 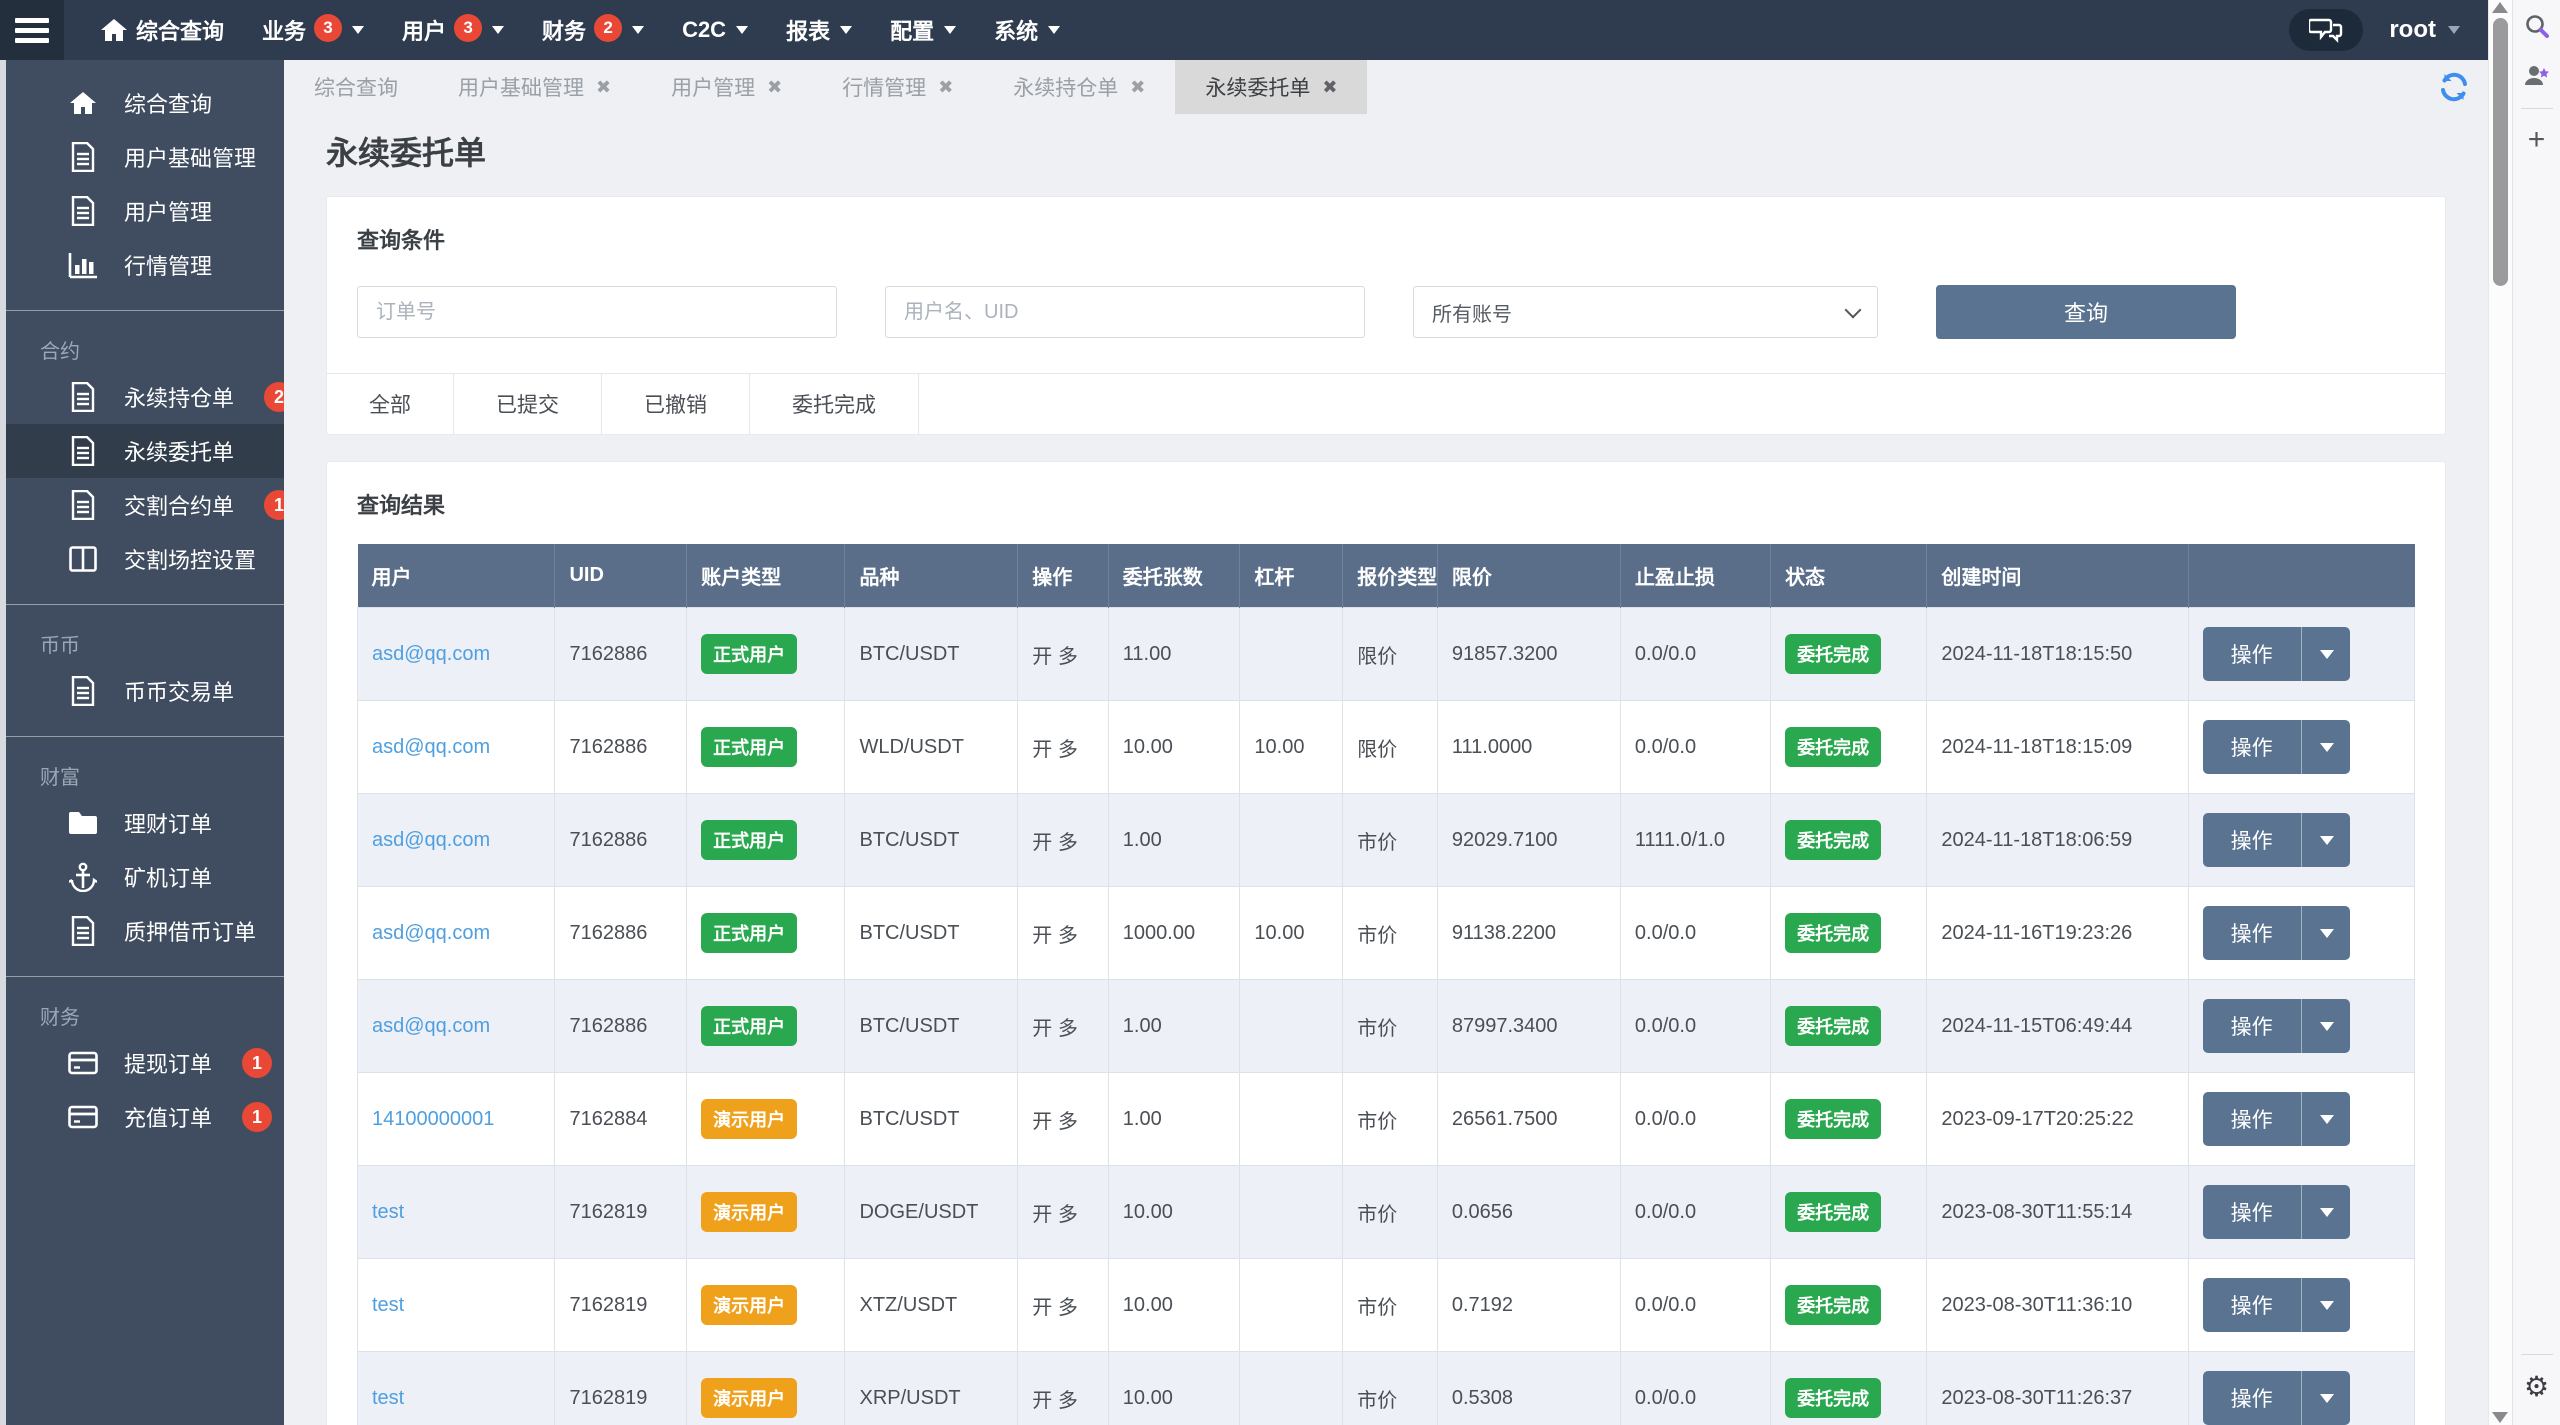 I want to click on cell-side: 开 多, so click(x=1063, y=747).